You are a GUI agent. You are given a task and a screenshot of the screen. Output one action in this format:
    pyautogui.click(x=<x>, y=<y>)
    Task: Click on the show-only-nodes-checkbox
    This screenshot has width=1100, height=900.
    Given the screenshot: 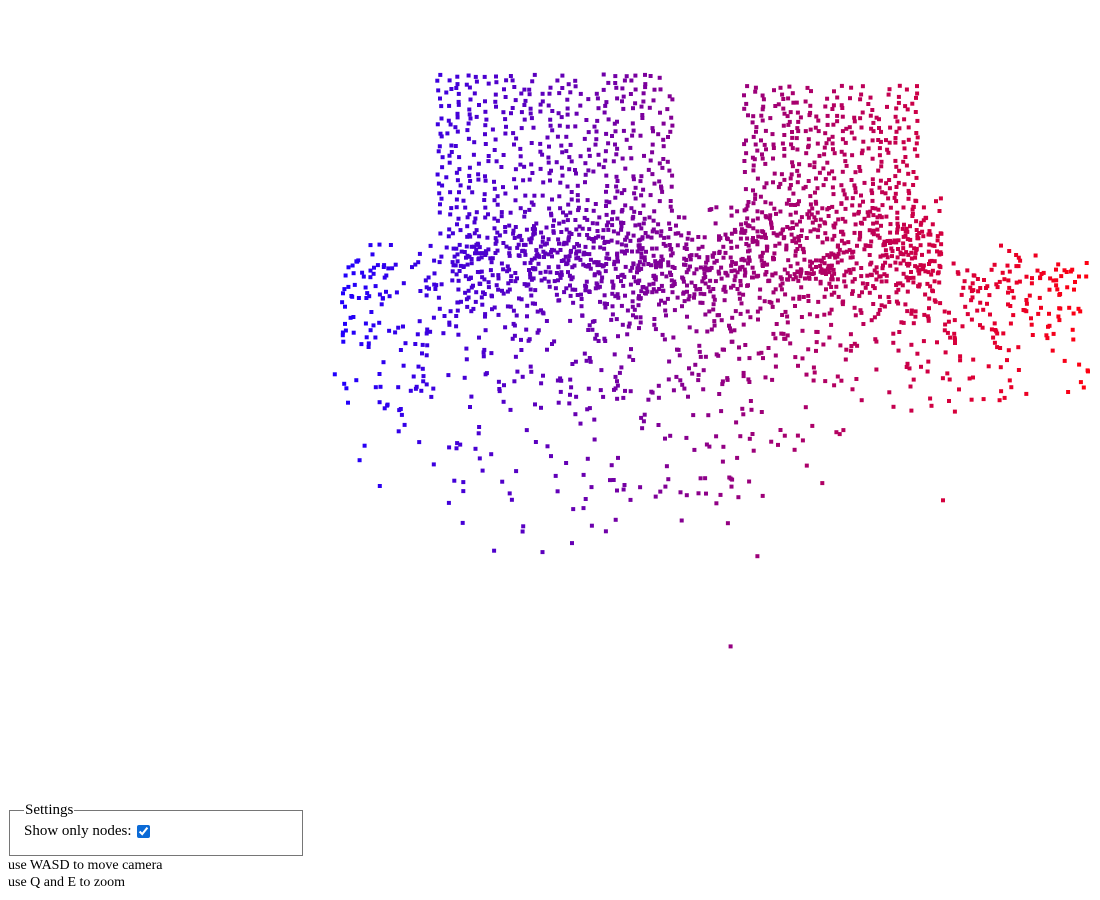 What is the action you would take?
    pyautogui.click(x=143, y=831)
    